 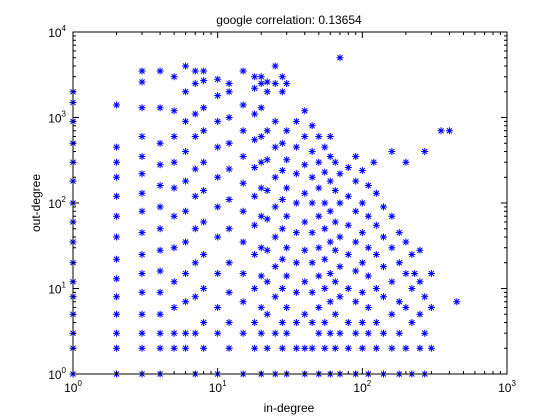 What do you see at coordinates (362, 387) in the screenshot?
I see `x-tick-label: 10²` at bounding box center [362, 387].